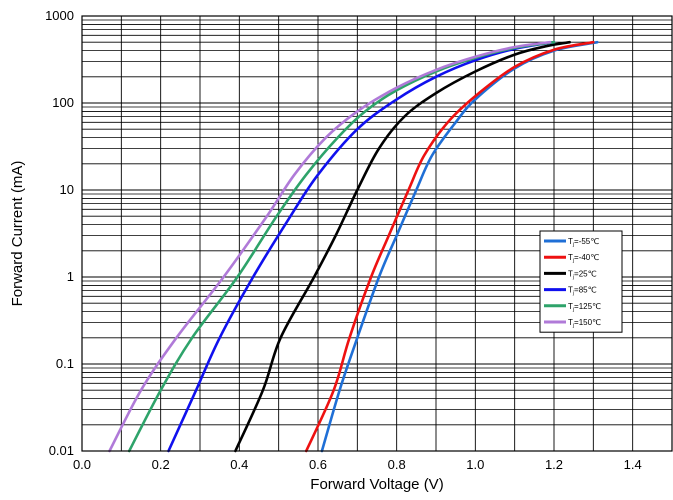 This screenshot has height=500, width=673. Describe the element at coordinates (376, 484) in the screenshot. I see `x-axis-title: Forward Voltage (V)` at that location.